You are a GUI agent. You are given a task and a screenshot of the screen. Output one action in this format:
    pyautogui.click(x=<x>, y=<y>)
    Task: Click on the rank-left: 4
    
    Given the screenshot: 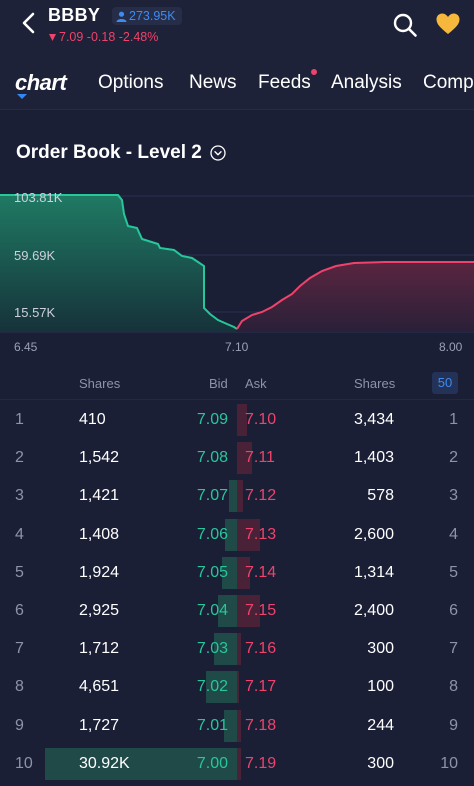 What is the action you would take?
    pyautogui.click(x=19, y=534)
    